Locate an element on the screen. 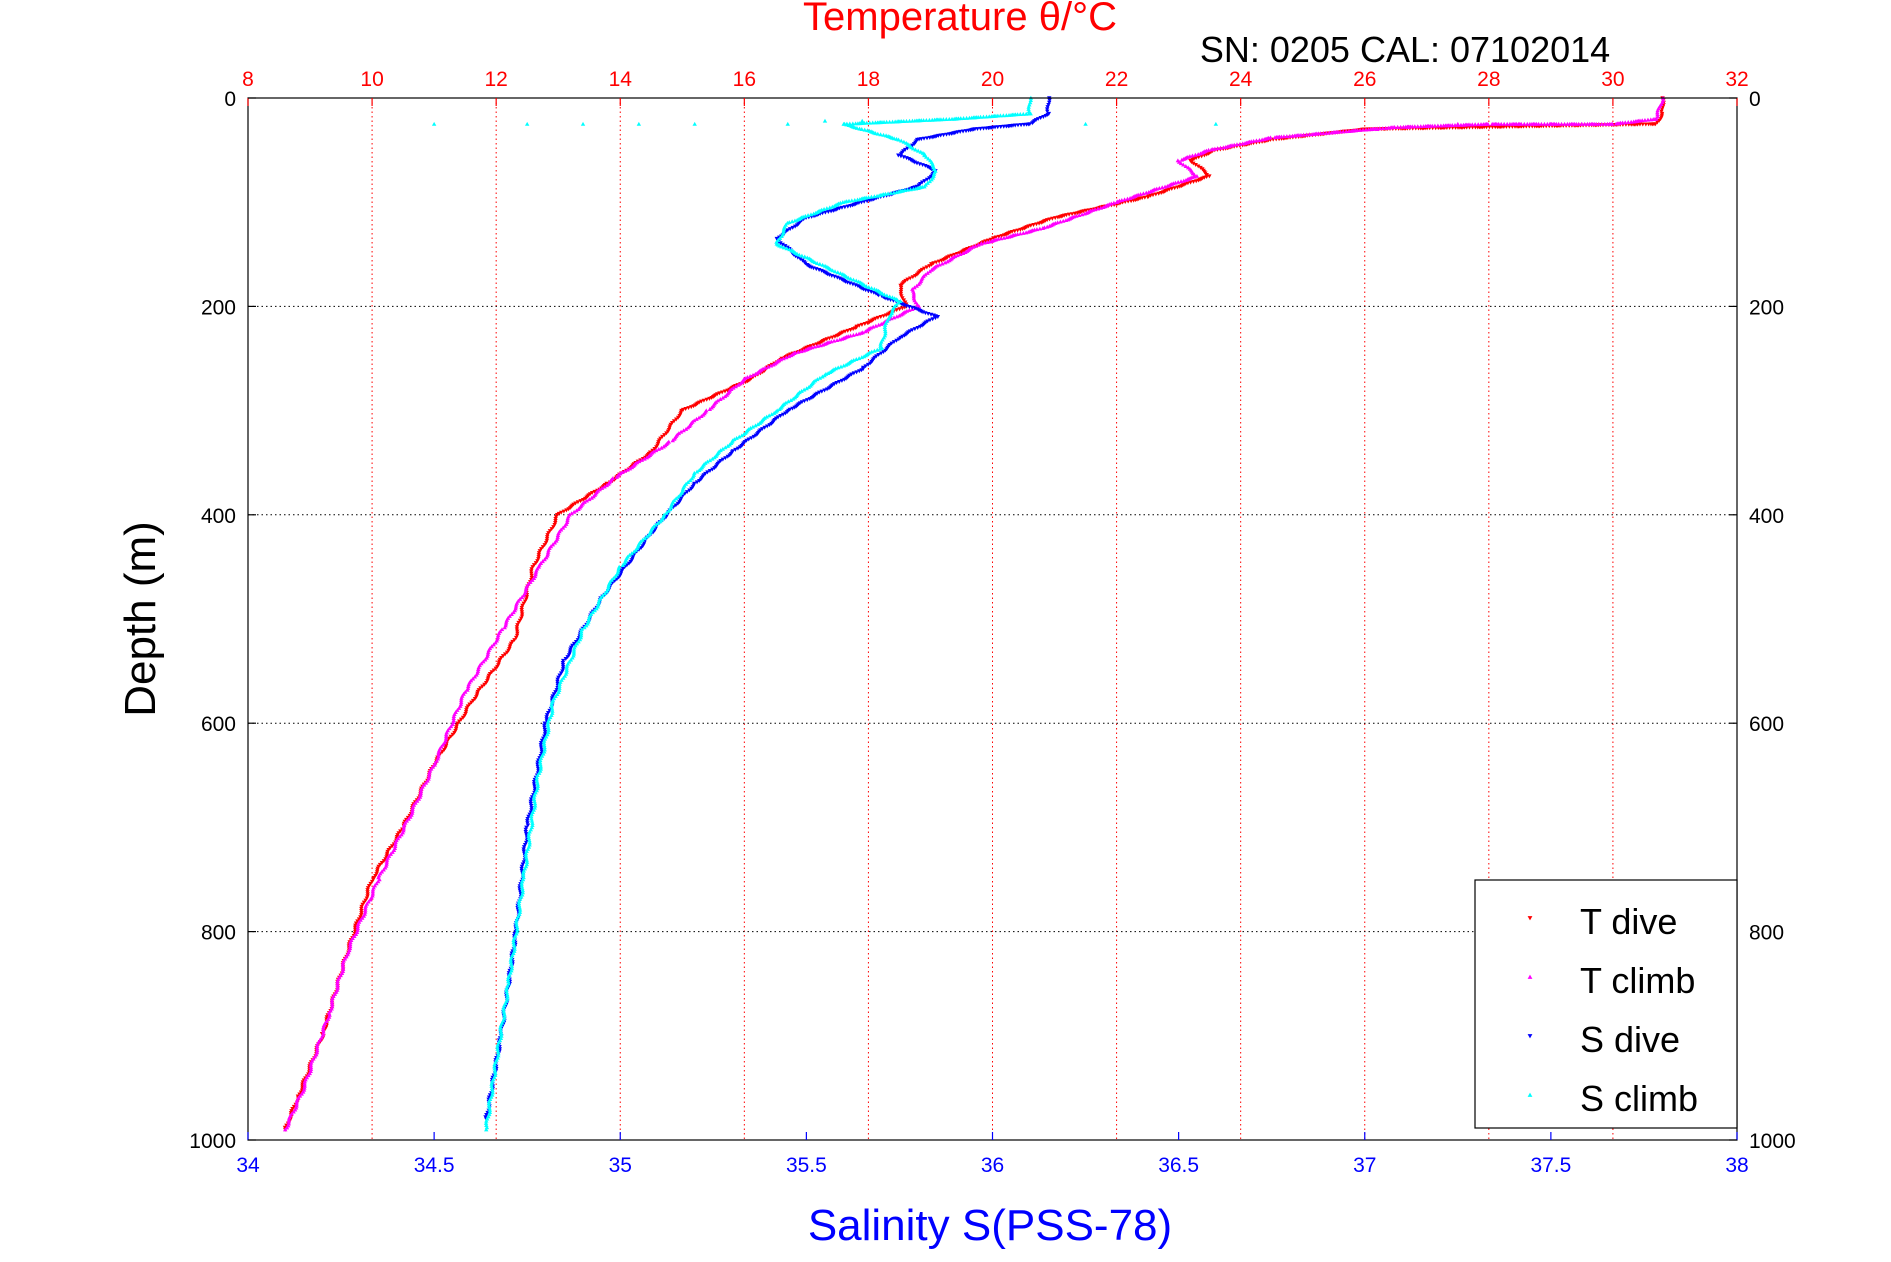 Image resolution: width=1891 pixels, height=1262 pixels. legend-label: S climb is located at coordinates (1639, 1098).